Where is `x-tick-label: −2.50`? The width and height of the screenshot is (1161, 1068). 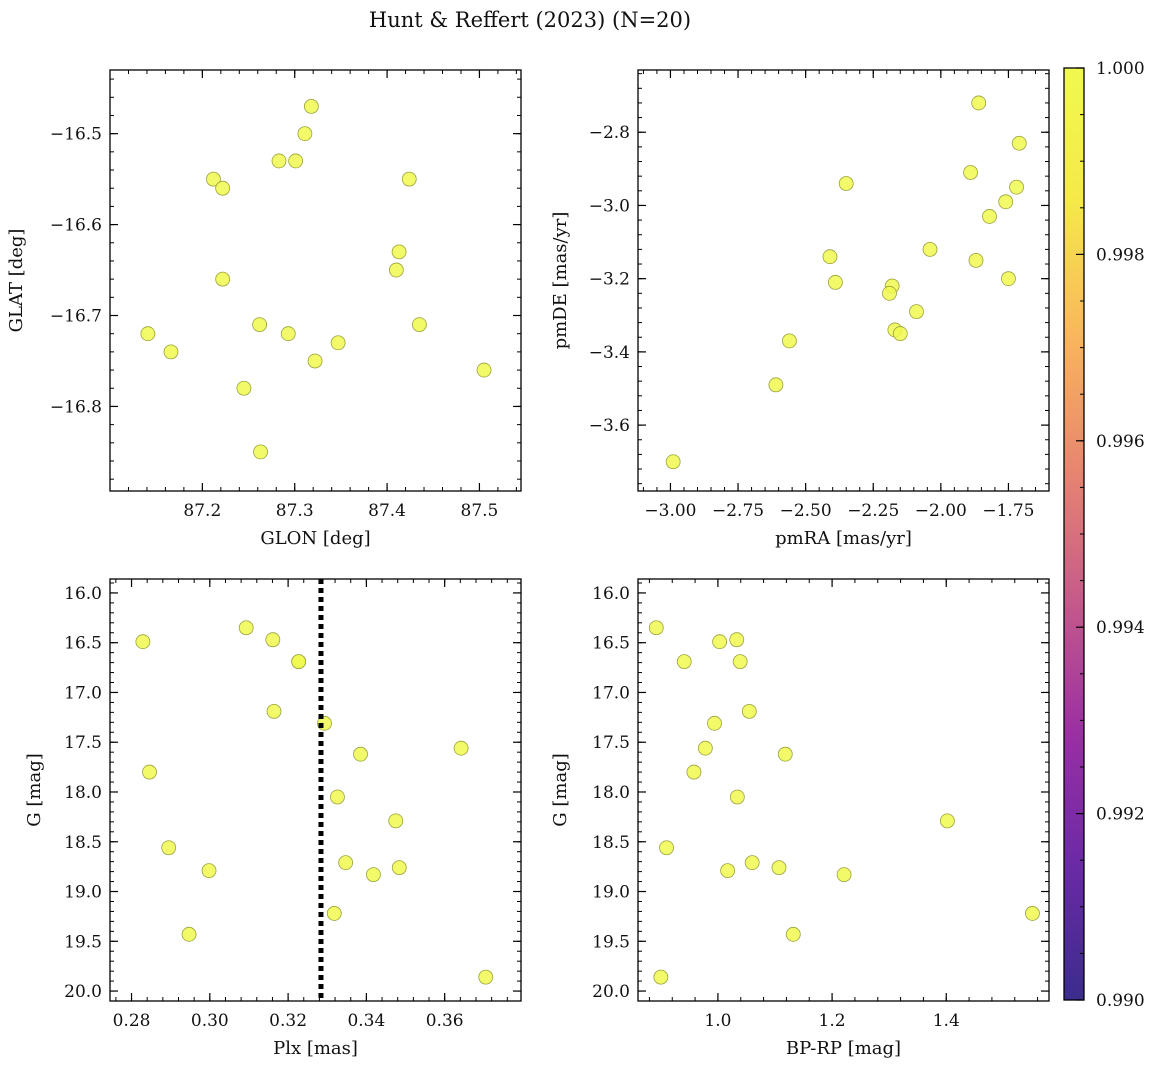 x-tick-label: −2.50 is located at coordinates (806, 511).